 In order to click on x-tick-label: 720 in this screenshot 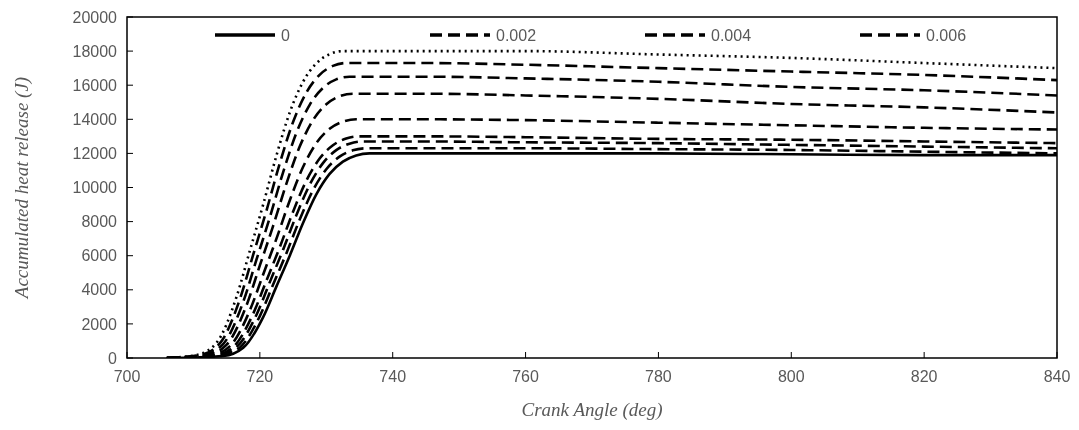, I will do `click(260, 376)`.